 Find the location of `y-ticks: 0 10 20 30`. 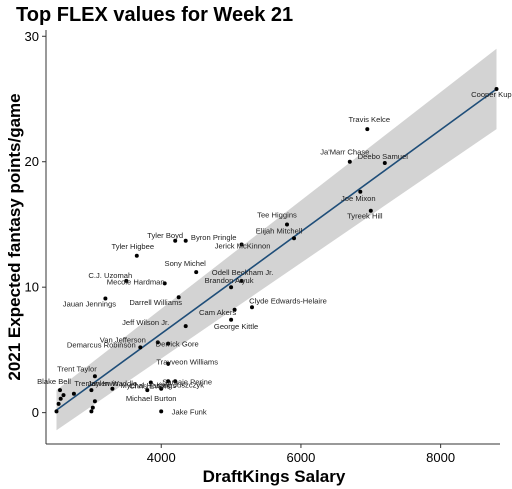

y-ticks: 0 10 20 30 is located at coordinates (35, 224).